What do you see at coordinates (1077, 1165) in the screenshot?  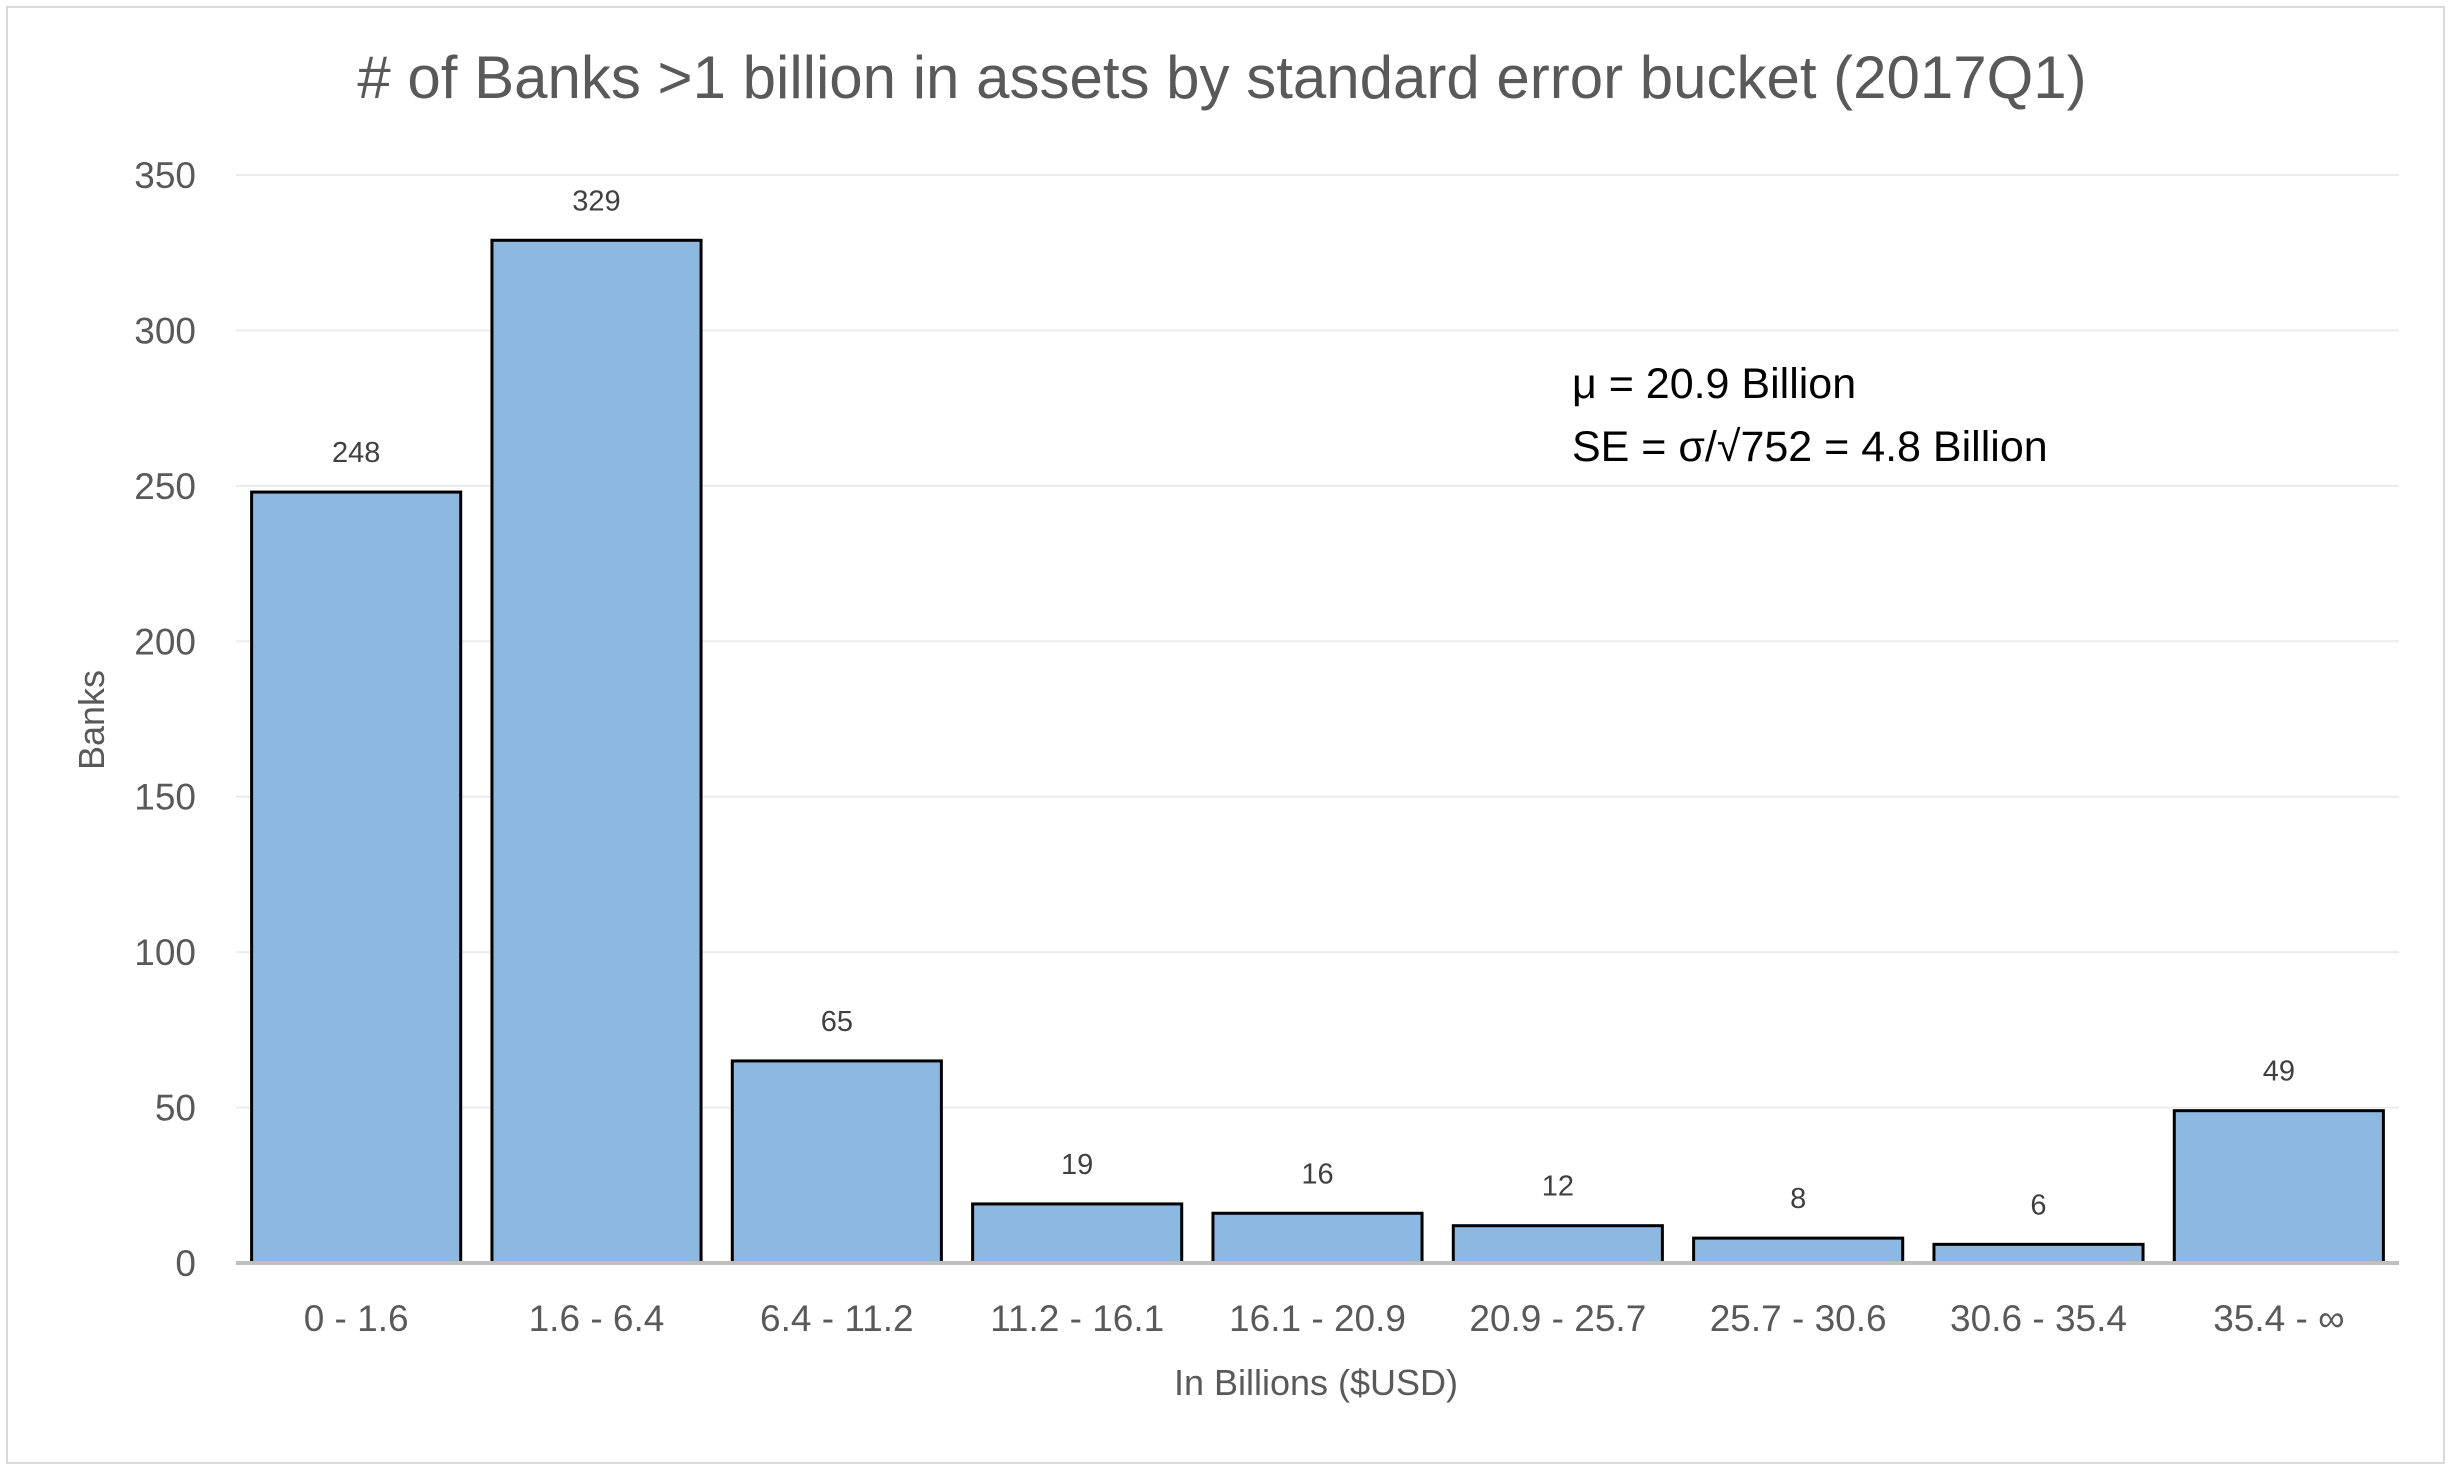 I see `data-label: 19` at bounding box center [1077, 1165].